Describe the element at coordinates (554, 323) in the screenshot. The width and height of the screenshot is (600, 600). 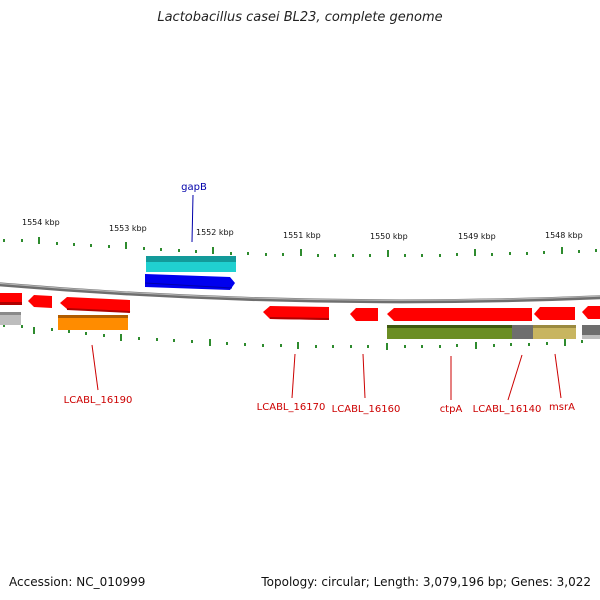
I see `gene-msrA` at that location.